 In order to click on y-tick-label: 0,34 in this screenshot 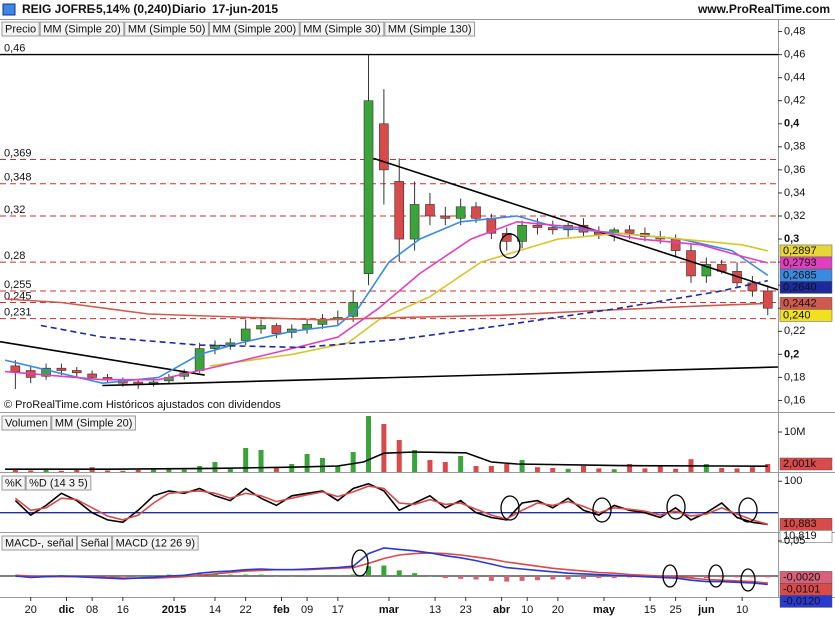, I will do `click(794, 193)`.